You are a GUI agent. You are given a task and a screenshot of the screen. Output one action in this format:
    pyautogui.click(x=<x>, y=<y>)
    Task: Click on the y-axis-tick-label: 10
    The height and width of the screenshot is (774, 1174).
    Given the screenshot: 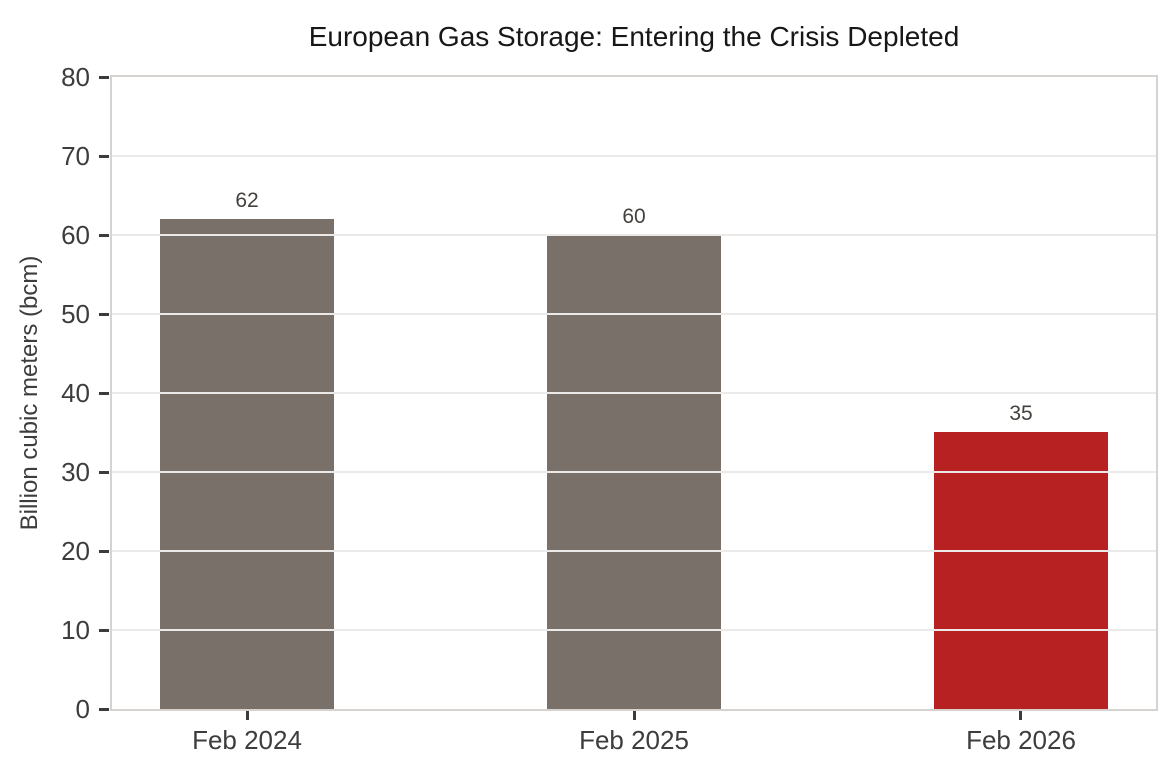 What is the action you would take?
    pyautogui.click(x=75, y=630)
    